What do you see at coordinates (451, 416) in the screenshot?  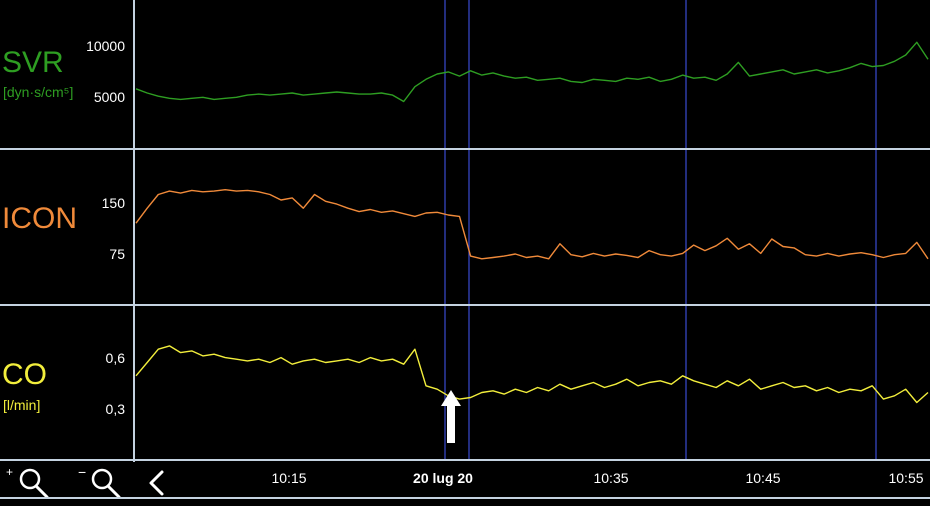 I see `event-arrow-icon` at bounding box center [451, 416].